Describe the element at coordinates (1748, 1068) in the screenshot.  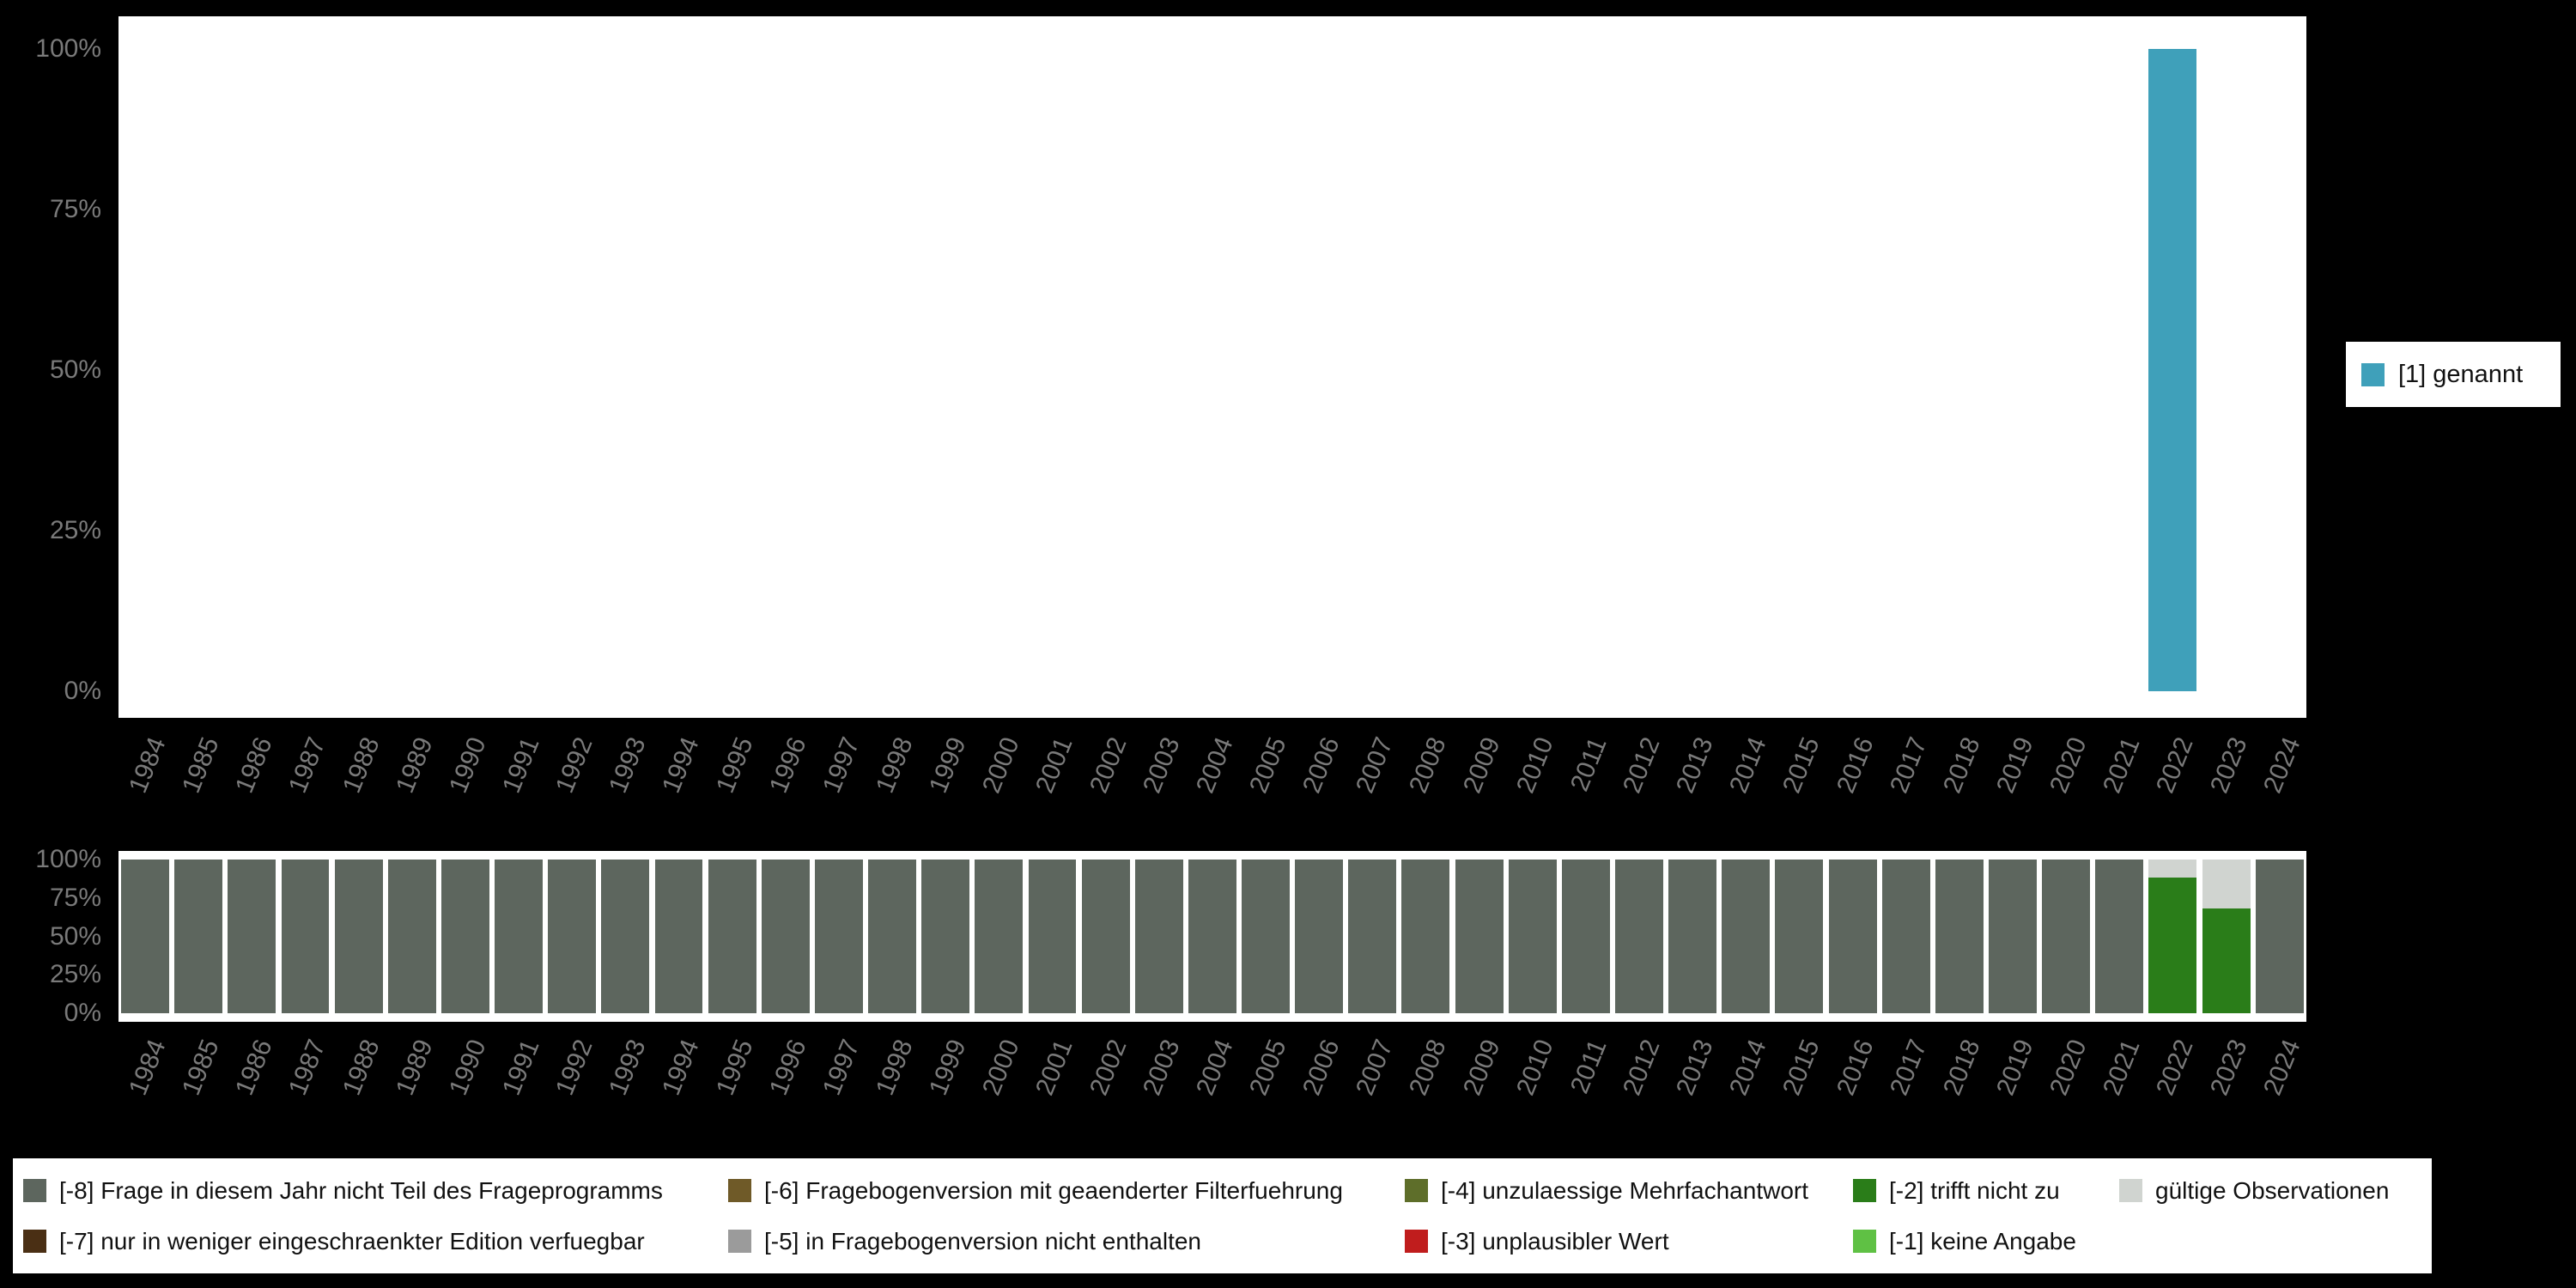
I see `x-tick-label-year: 2014` at that location.